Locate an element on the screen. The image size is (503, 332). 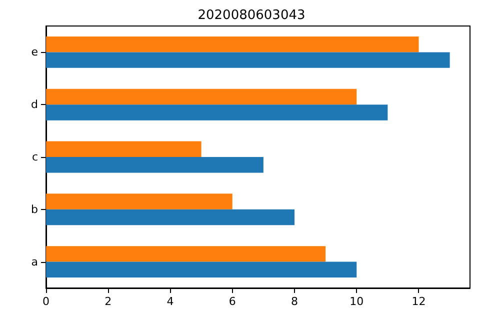
x-tick-label: 2 is located at coordinates (108, 301).